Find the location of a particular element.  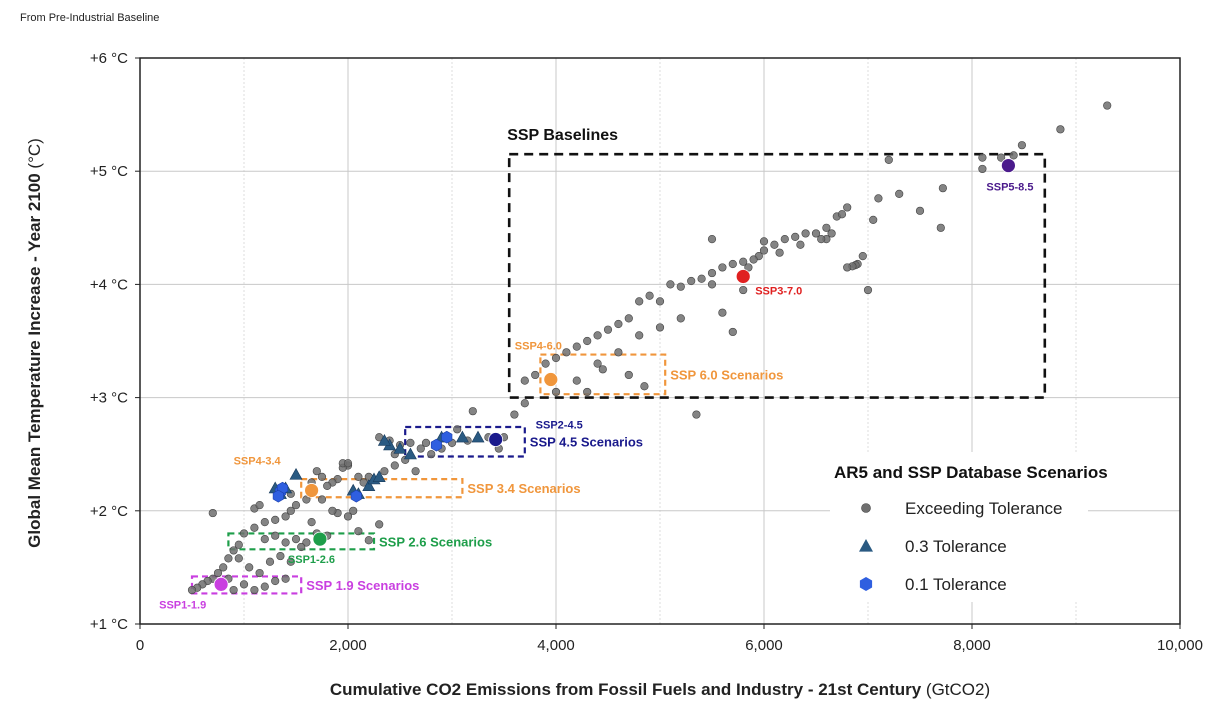

baseline-note: From Pre-Industrial Baseline is located at coordinates (90, 18).